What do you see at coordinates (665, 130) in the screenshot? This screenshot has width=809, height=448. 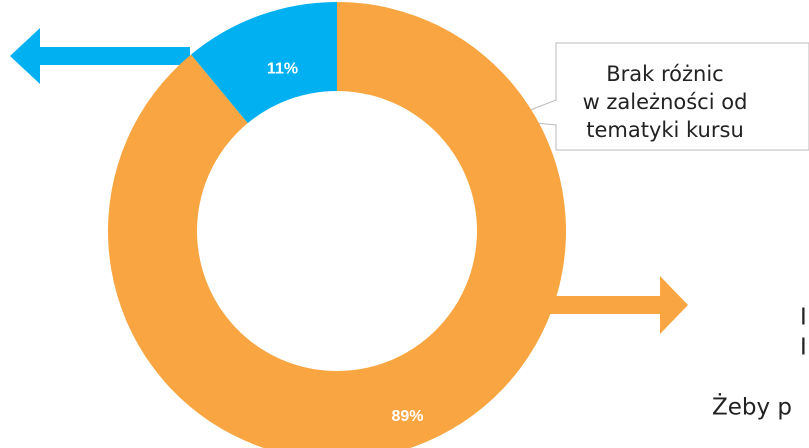 I see `callout-line: tematyki kursu` at bounding box center [665, 130].